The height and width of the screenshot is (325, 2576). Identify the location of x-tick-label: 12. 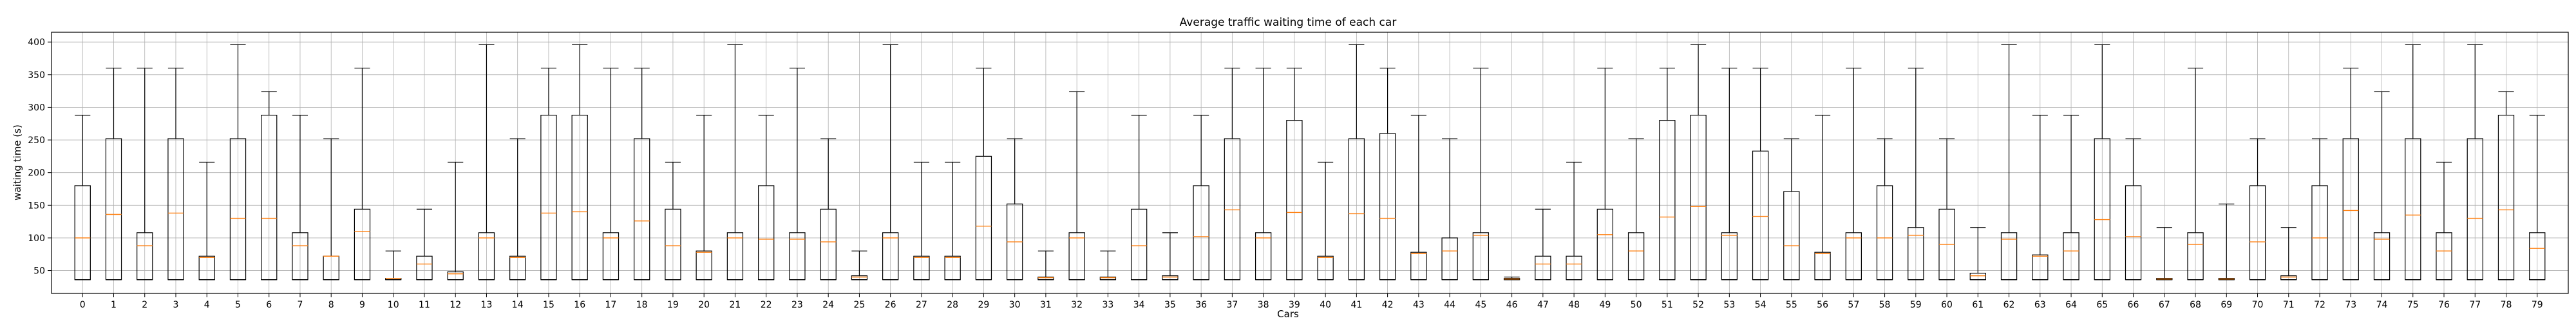
(455, 305).